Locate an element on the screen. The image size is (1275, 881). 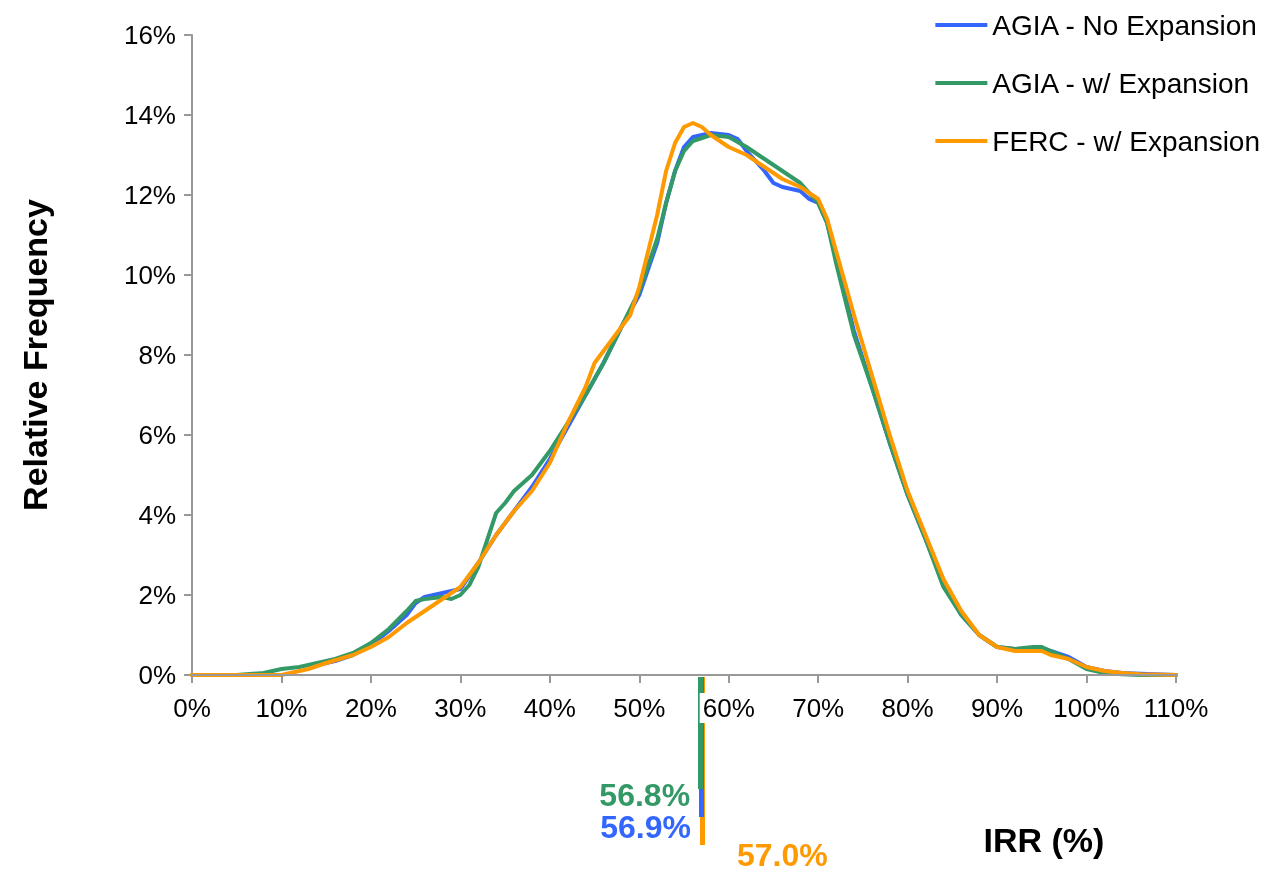
y-tick-label: 2% is located at coordinates (157, 595).